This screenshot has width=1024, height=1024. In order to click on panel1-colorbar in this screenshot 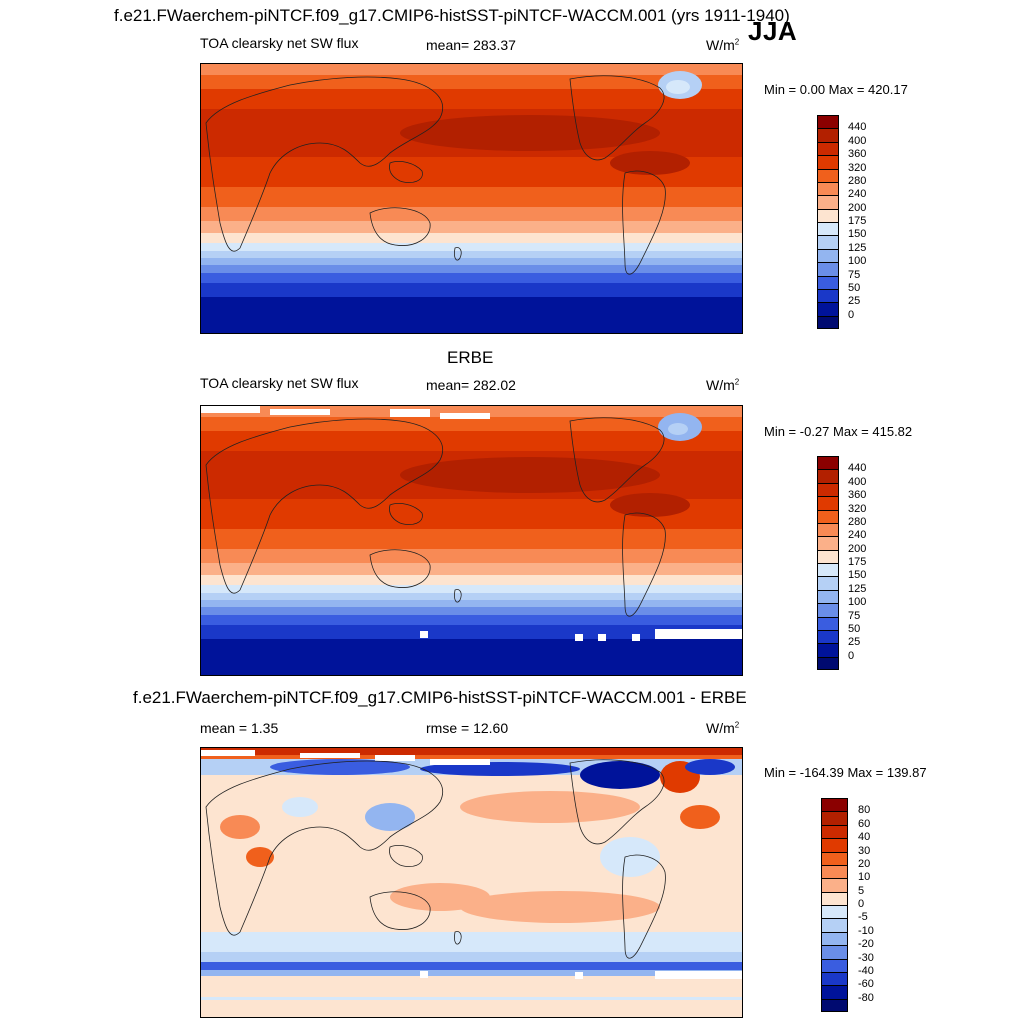, I will do `click(828, 222)`.